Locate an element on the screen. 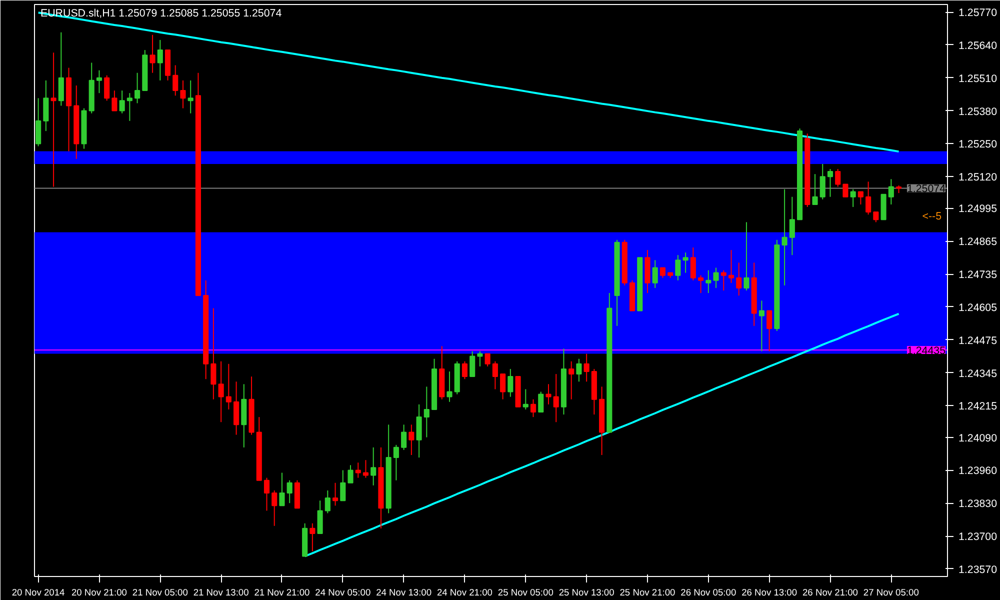 This screenshot has height=600, width=1000. ref-line-label: 1.25074 is located at coordinates (926, 189).